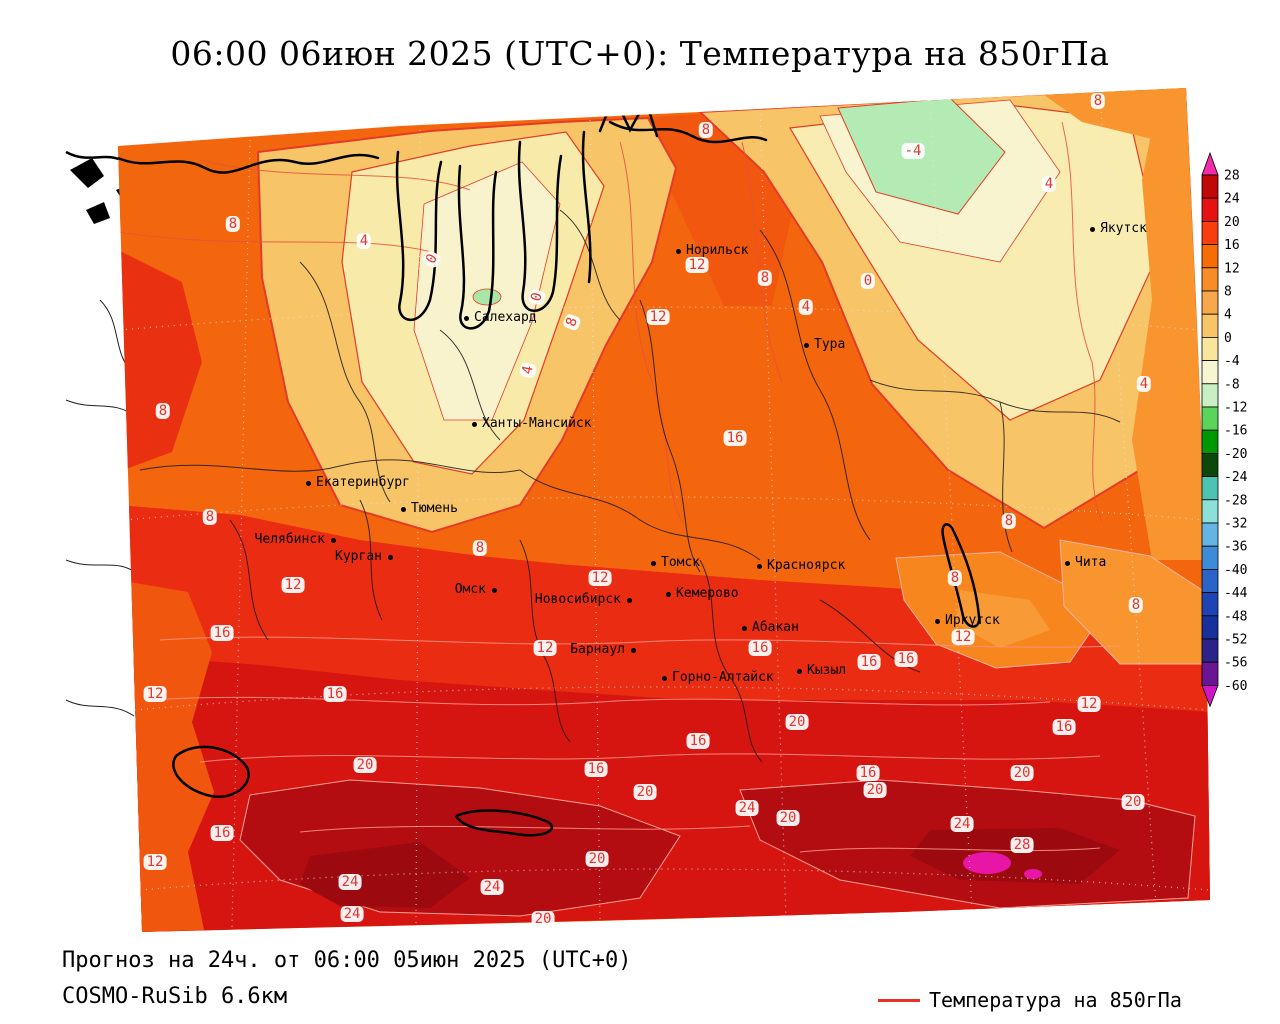  I want to click on city-label: Томск, so click(681, 562).